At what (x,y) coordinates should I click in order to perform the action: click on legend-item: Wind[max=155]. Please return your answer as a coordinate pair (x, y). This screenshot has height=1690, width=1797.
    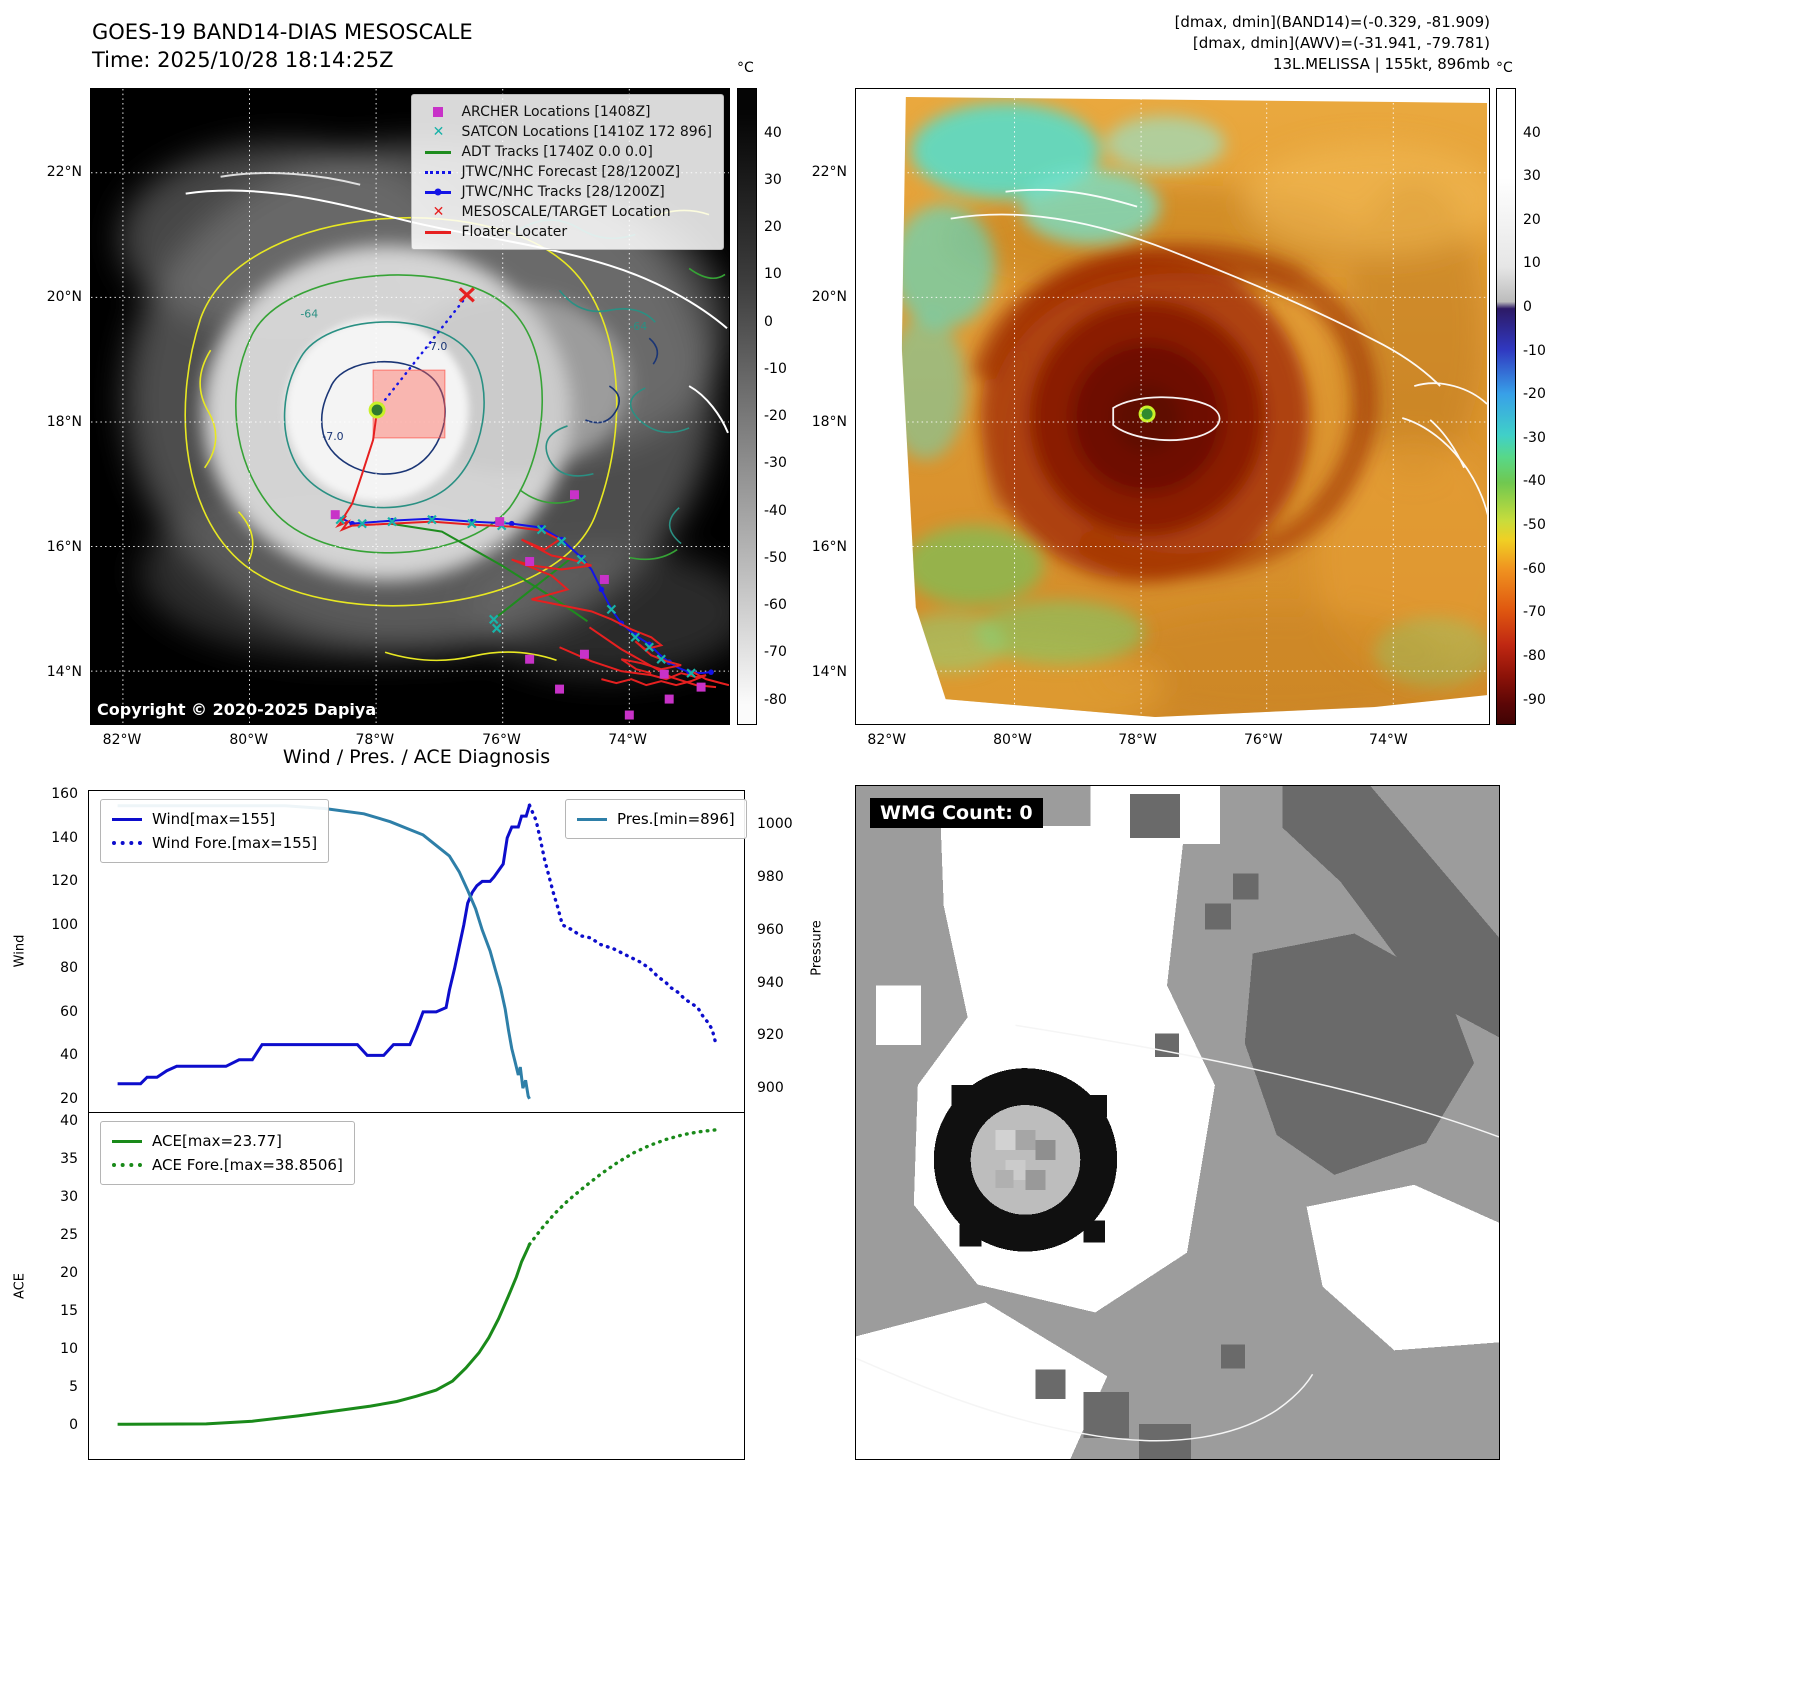
    Looking at the image, I should click on (214, 819).